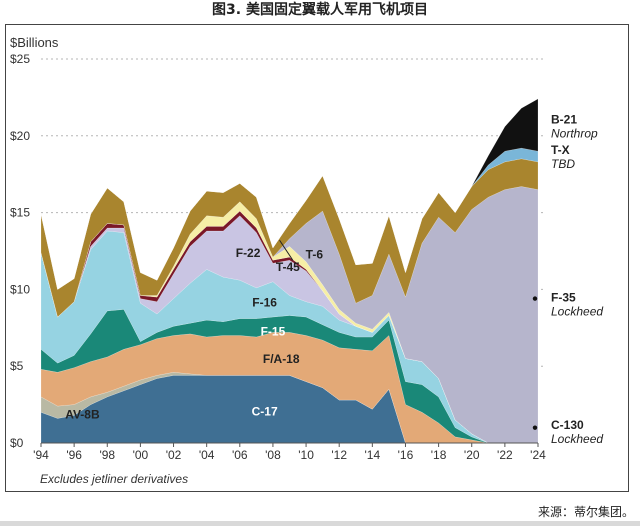  I want to click on label-c-17: C-17, so click(265, 411).